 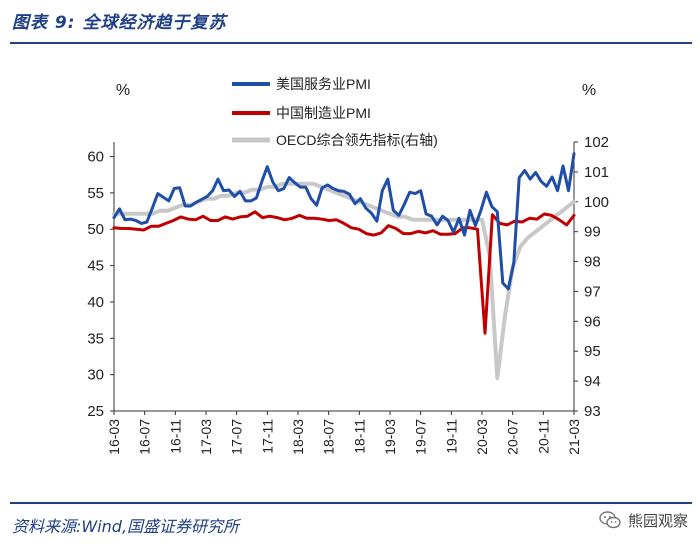 What do you see at coordinates (390, 437) in the screenshot?
I see `x-tick-label: 19-03` at bounding box center [390, 437].